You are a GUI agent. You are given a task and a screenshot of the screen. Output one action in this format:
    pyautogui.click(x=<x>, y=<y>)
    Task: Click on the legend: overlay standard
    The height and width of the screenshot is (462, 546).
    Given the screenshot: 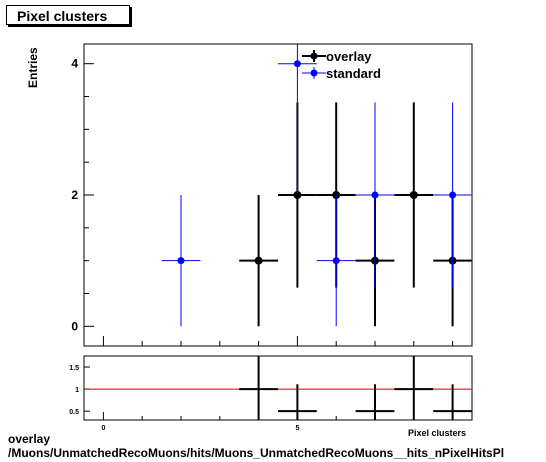 What is the action you would take?
    pyautogui.click(x=341, y=65)
    